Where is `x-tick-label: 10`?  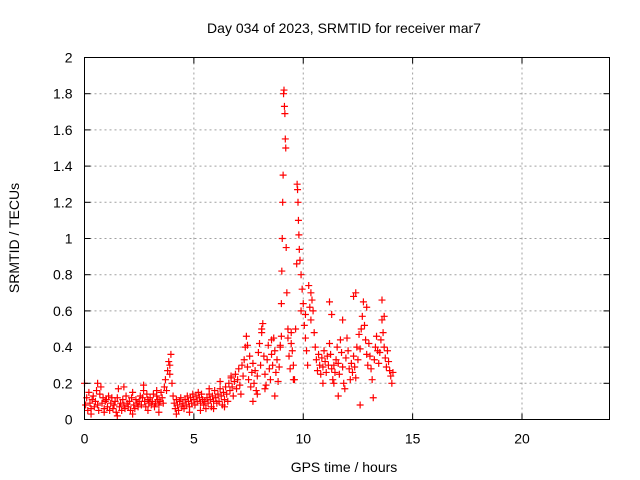
x-tick-label: 10 is located at coordinates (303, 439).